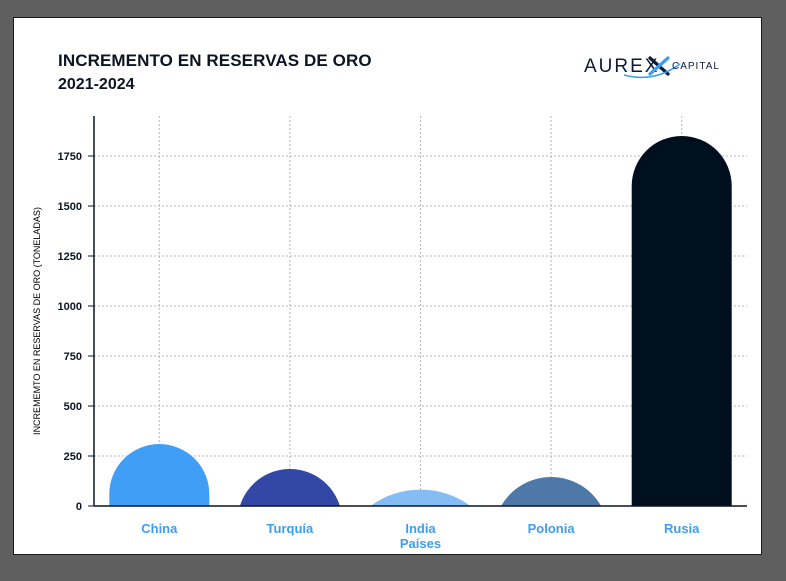 This screenshot has height=581, width=786. What do you see at coordinates (289, 487) in the screenshot?
I see `bar-turquía` at bounding box center [289, 487].